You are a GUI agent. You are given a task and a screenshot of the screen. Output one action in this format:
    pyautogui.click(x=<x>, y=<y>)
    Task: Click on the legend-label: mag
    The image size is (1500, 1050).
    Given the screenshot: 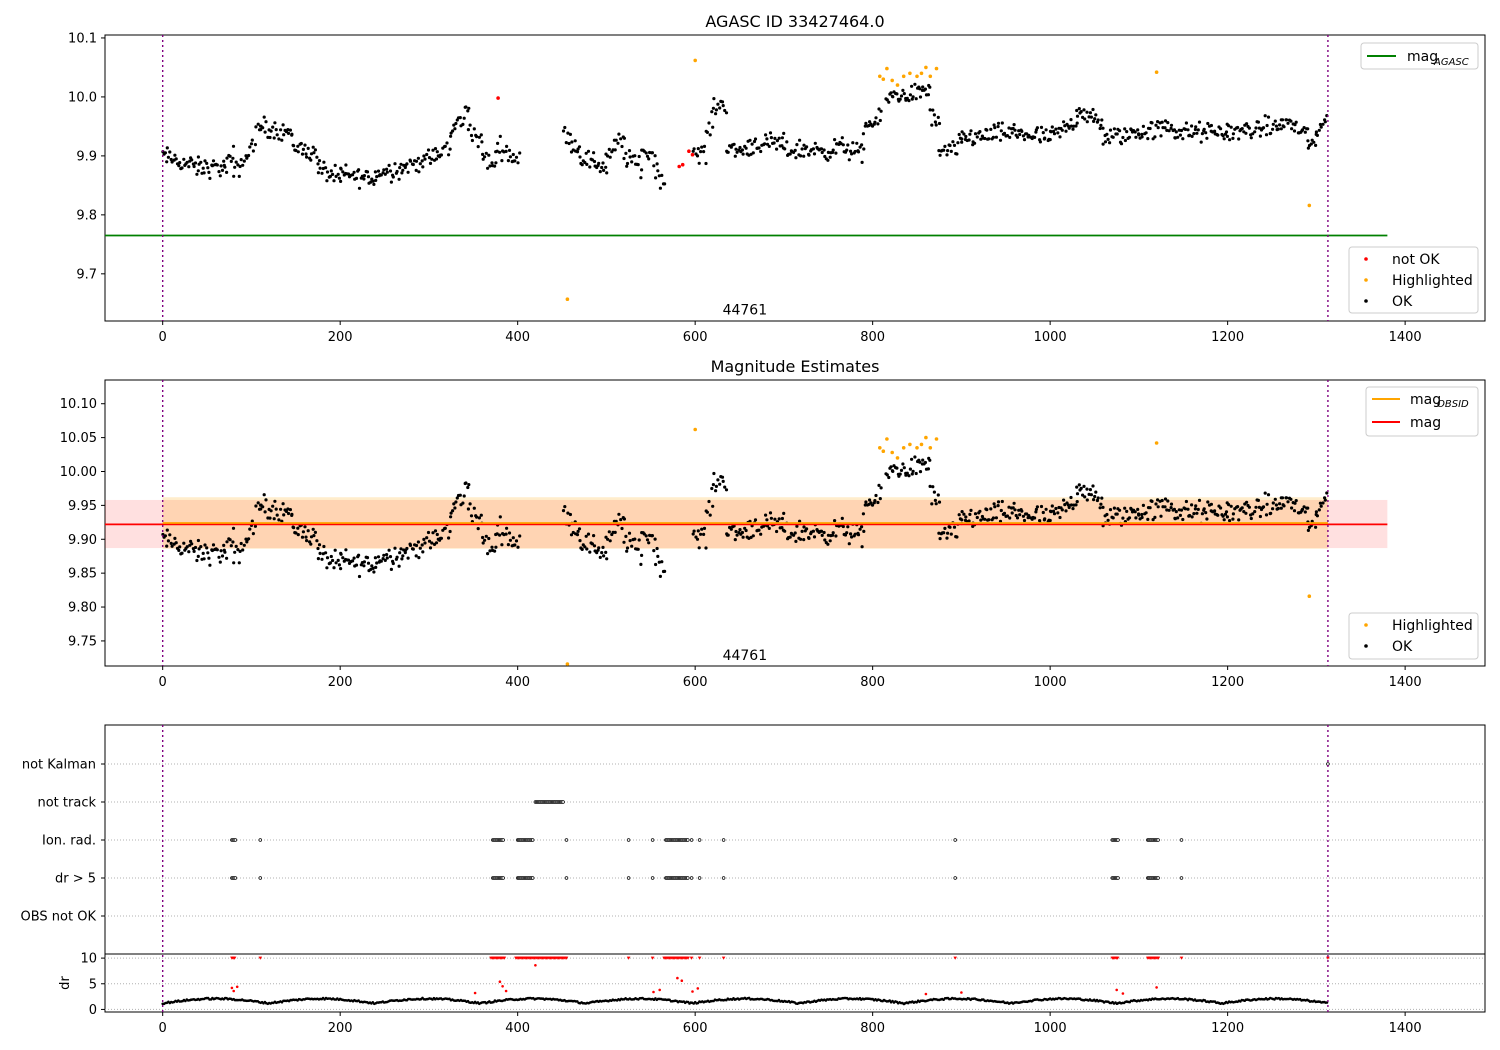 What is the action you would take?
    pyautogui.click(x=1425, y=400)
    